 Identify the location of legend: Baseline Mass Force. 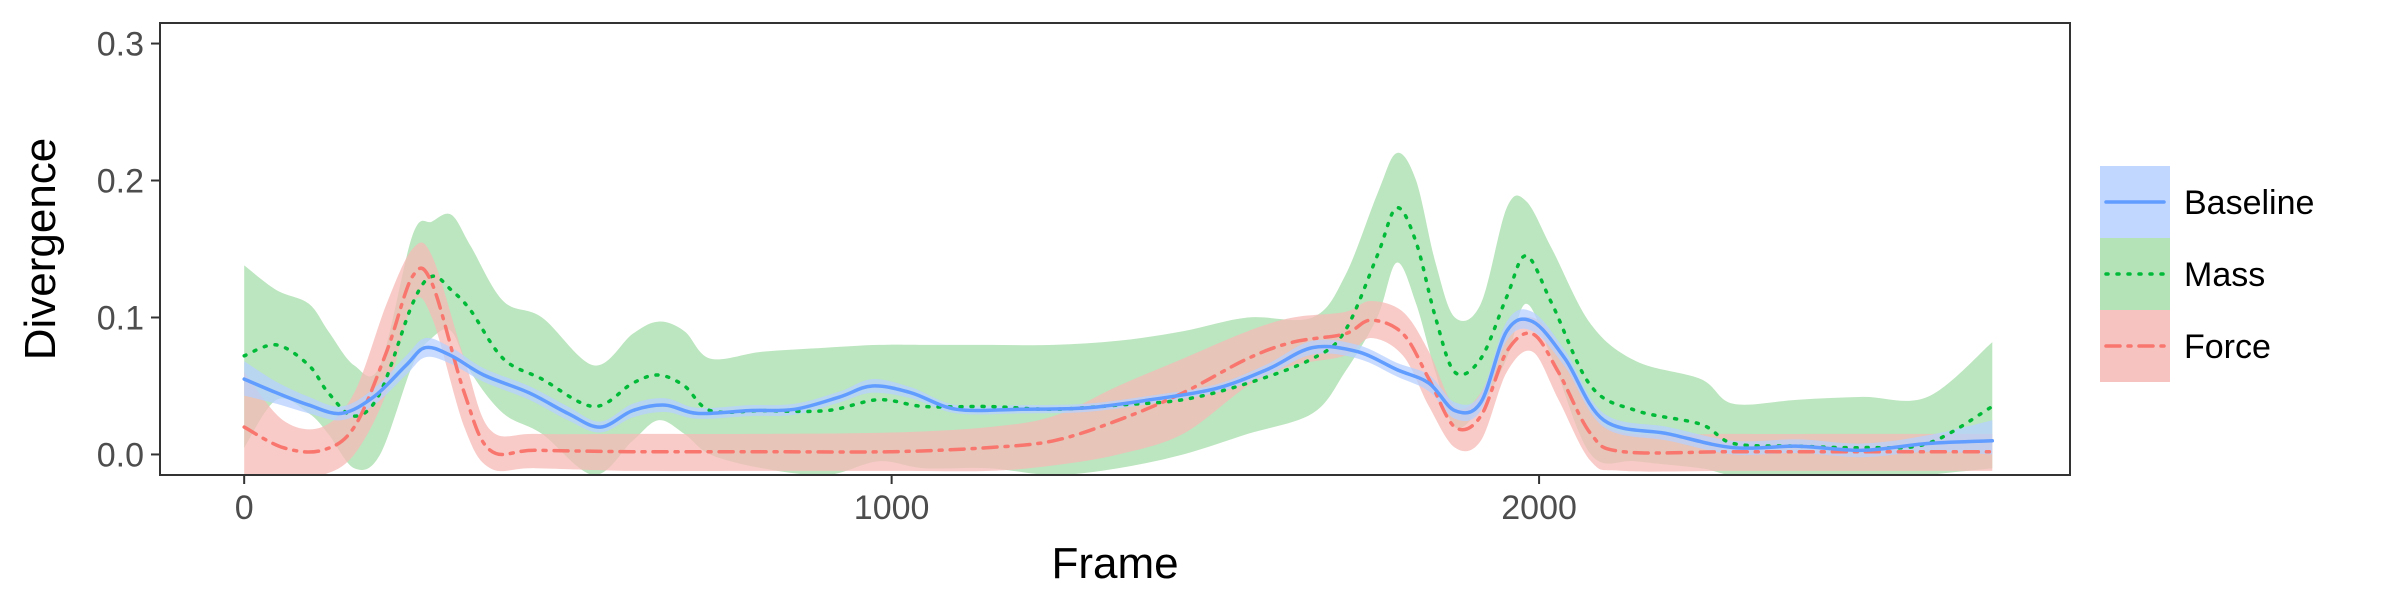
(2207, 274).